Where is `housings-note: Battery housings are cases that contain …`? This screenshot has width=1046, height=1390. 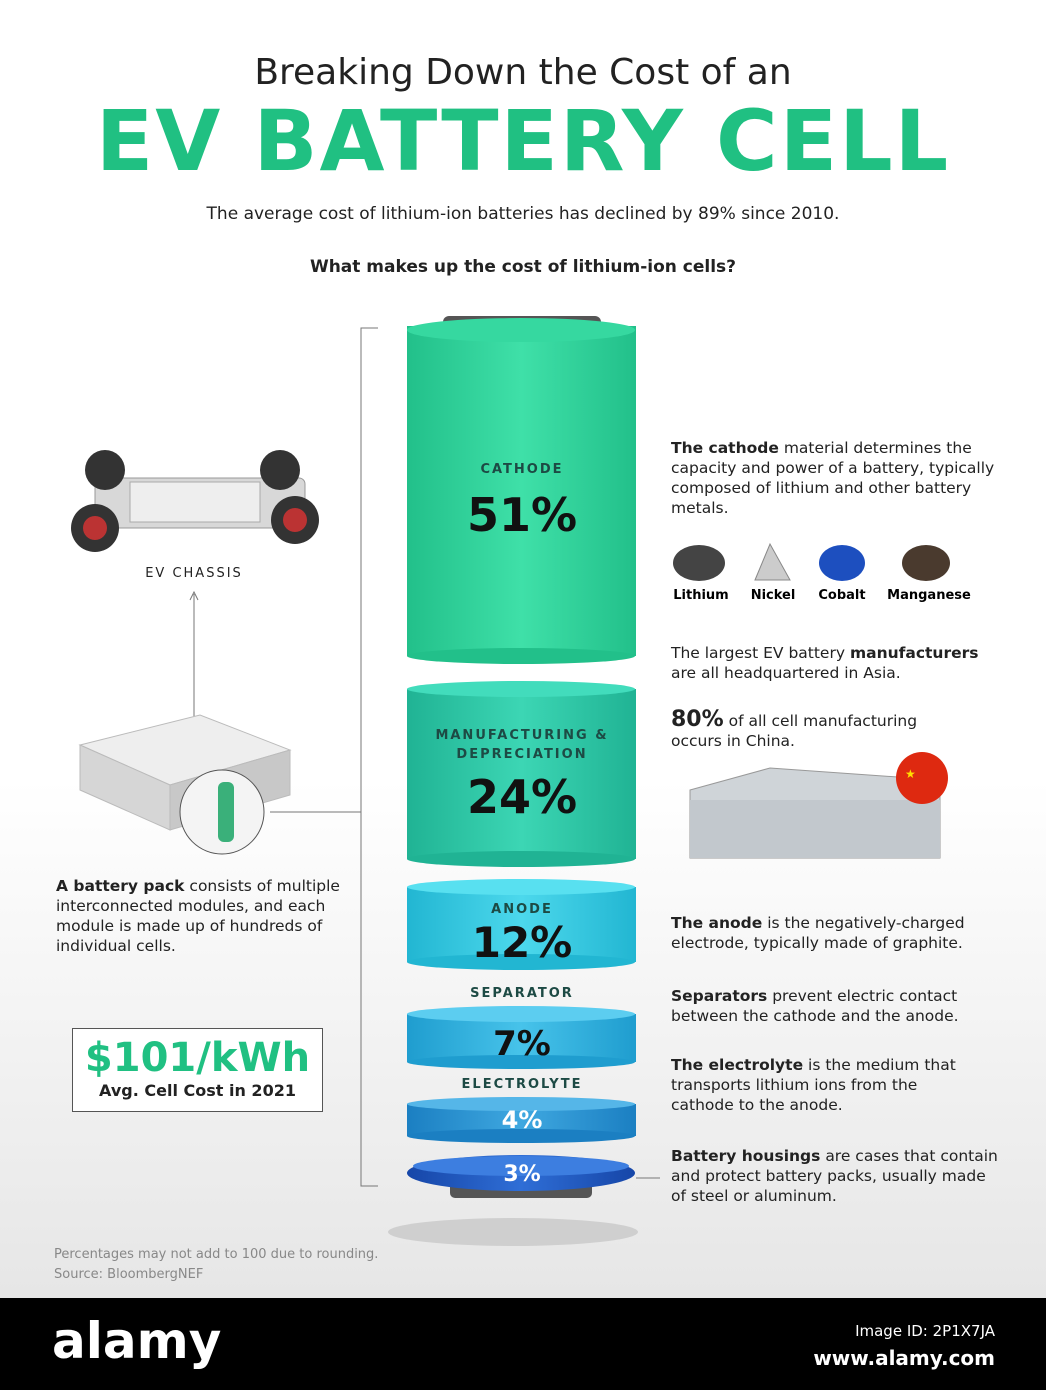 housings-note: Battery housings are cases that contain … is located at coordinates (836, 1176).